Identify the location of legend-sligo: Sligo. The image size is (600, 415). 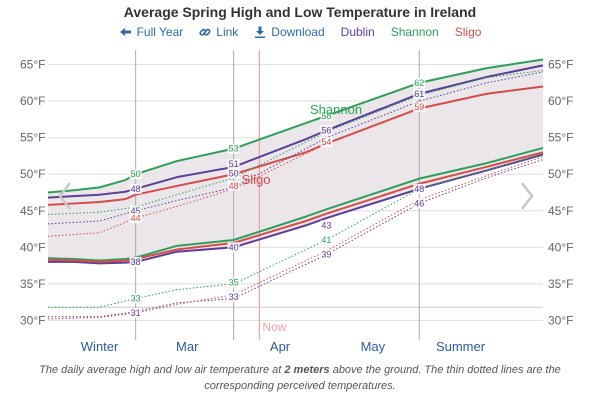
(468, 32).